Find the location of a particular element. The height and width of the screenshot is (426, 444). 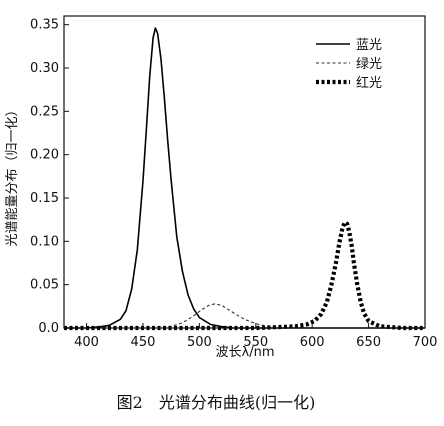

y-tick-label: 0.25 is located at coordinates (44, 111).